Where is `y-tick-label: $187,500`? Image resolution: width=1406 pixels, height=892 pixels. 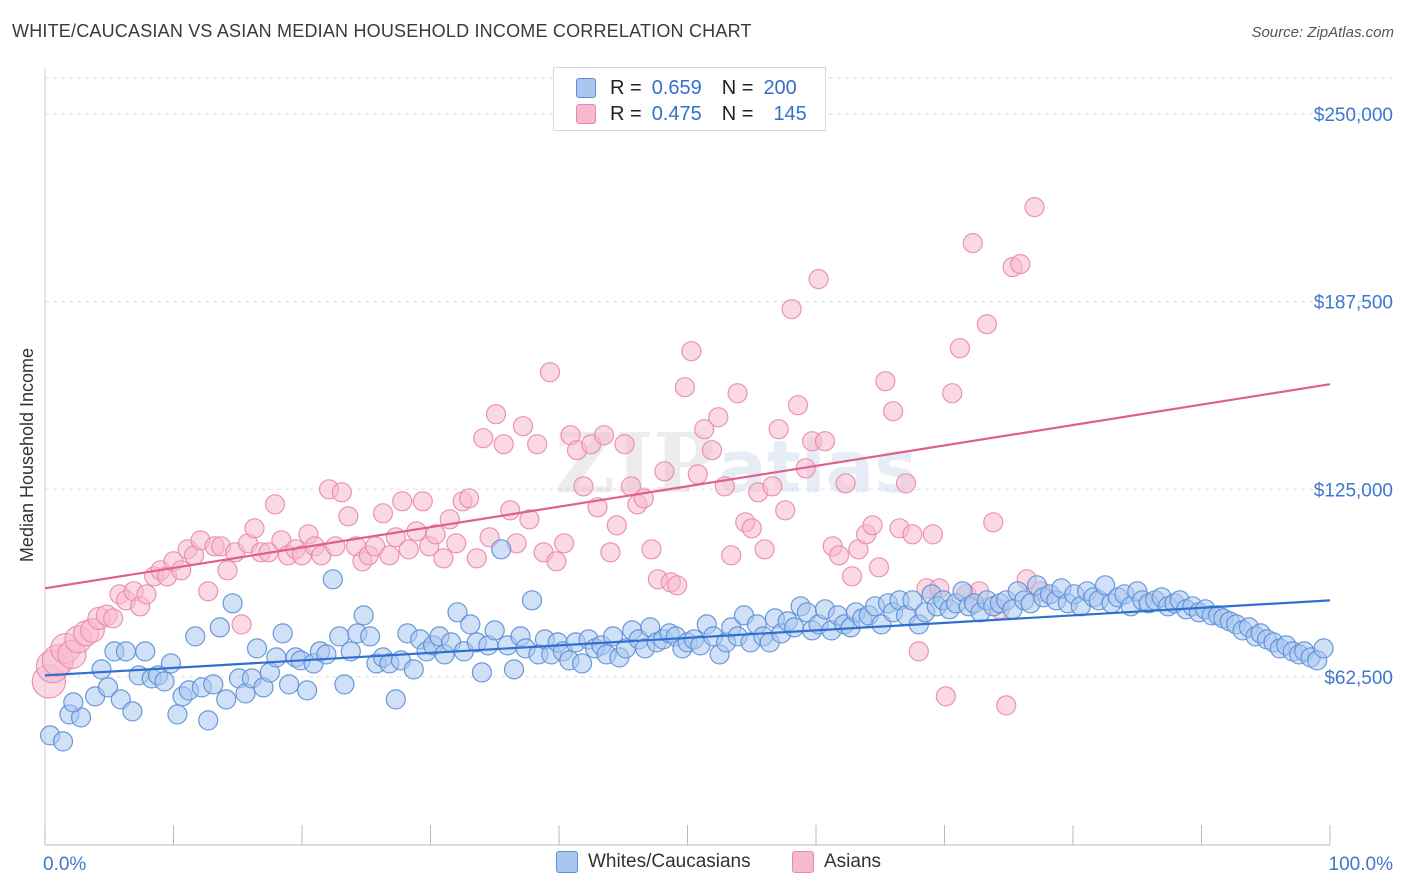
y-tick-label: $187,500 is located at coordinates (1353, 303).